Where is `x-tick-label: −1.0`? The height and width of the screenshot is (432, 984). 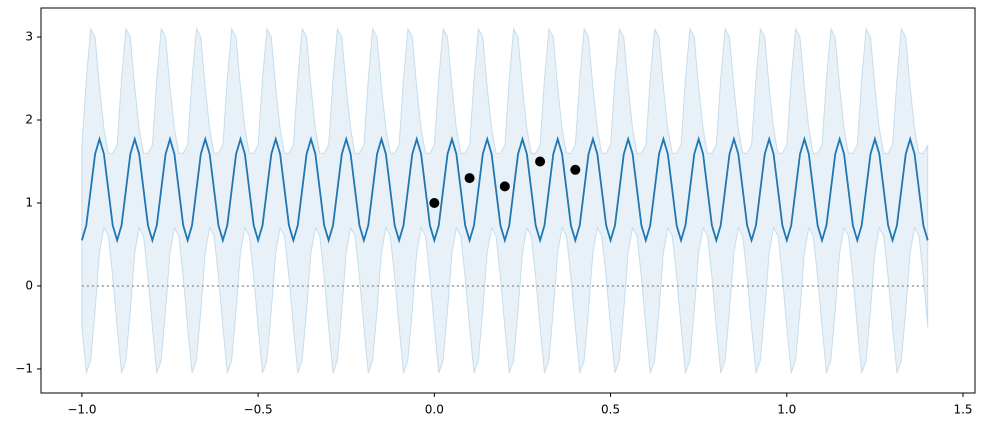 x-tick-label: −1.0 is located at coordinates (81, 410).